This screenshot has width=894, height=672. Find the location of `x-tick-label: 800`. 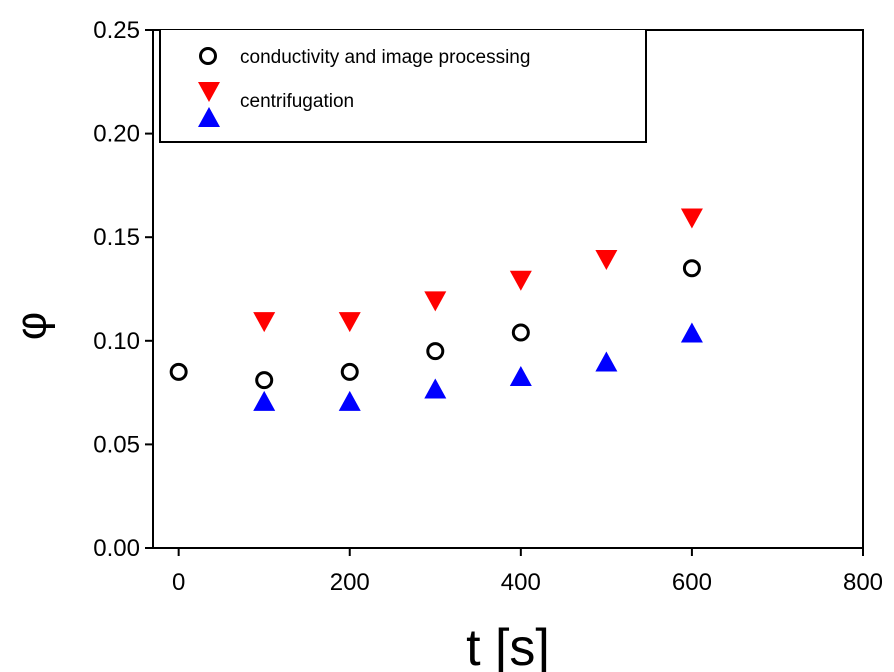

x-tick-label: 800 is located at coordinates (863, 582).